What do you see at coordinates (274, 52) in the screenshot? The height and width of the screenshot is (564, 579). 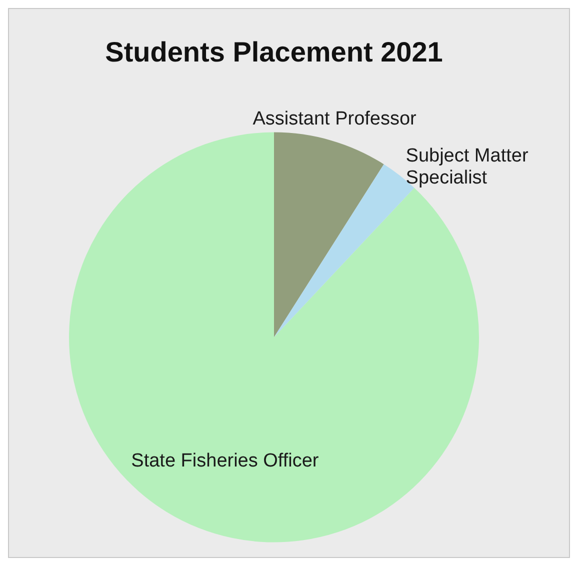 I see `chart-title: Students Placement 2021` at bounding box center [274, 52].